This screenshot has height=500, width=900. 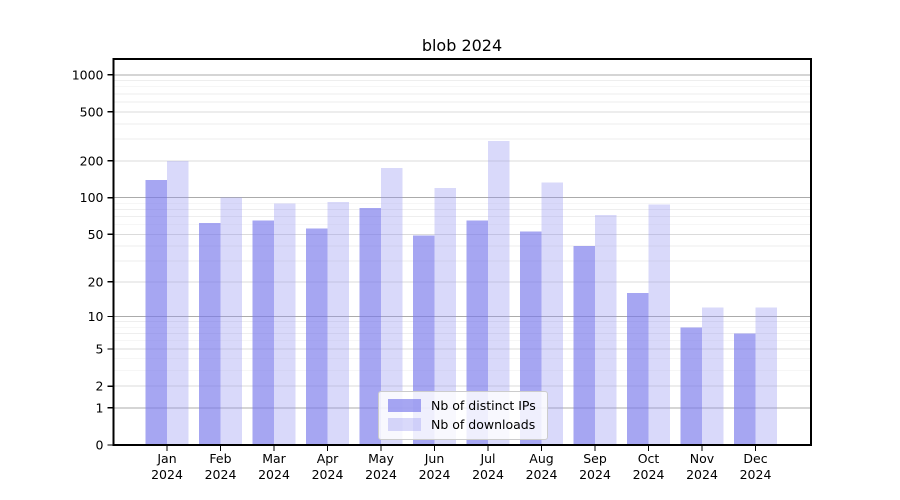 What do you see at coordinates (649, 458) in the screenshot?
I see `x-tick-label-month: Oct` at bounding box center [649, 458].